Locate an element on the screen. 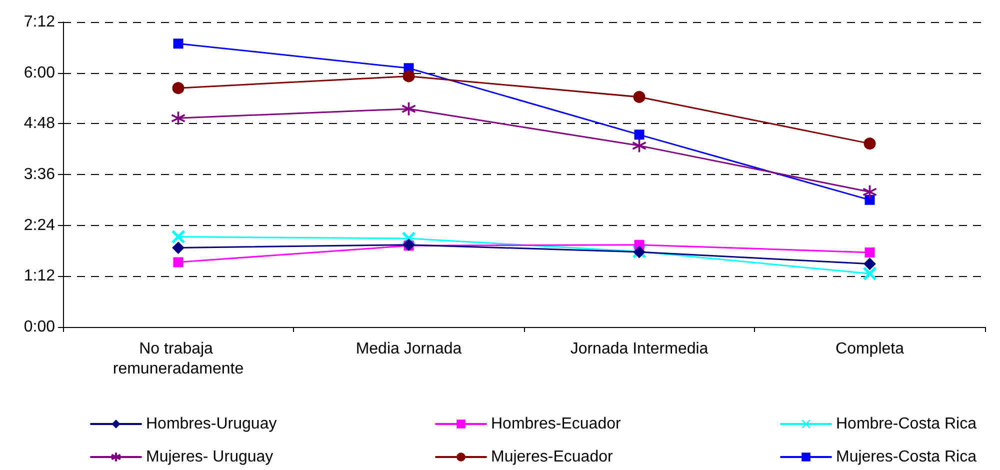 This screenshot has height=470, width=1000. x-tick-label: Jornada Intermedia is located at coordinates (639, 349).